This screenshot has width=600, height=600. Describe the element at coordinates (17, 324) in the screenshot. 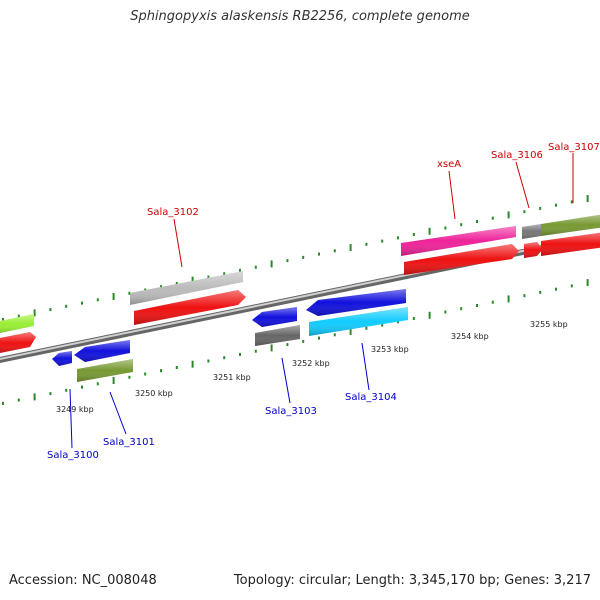

I see `gene-edge-green-left` at that location.